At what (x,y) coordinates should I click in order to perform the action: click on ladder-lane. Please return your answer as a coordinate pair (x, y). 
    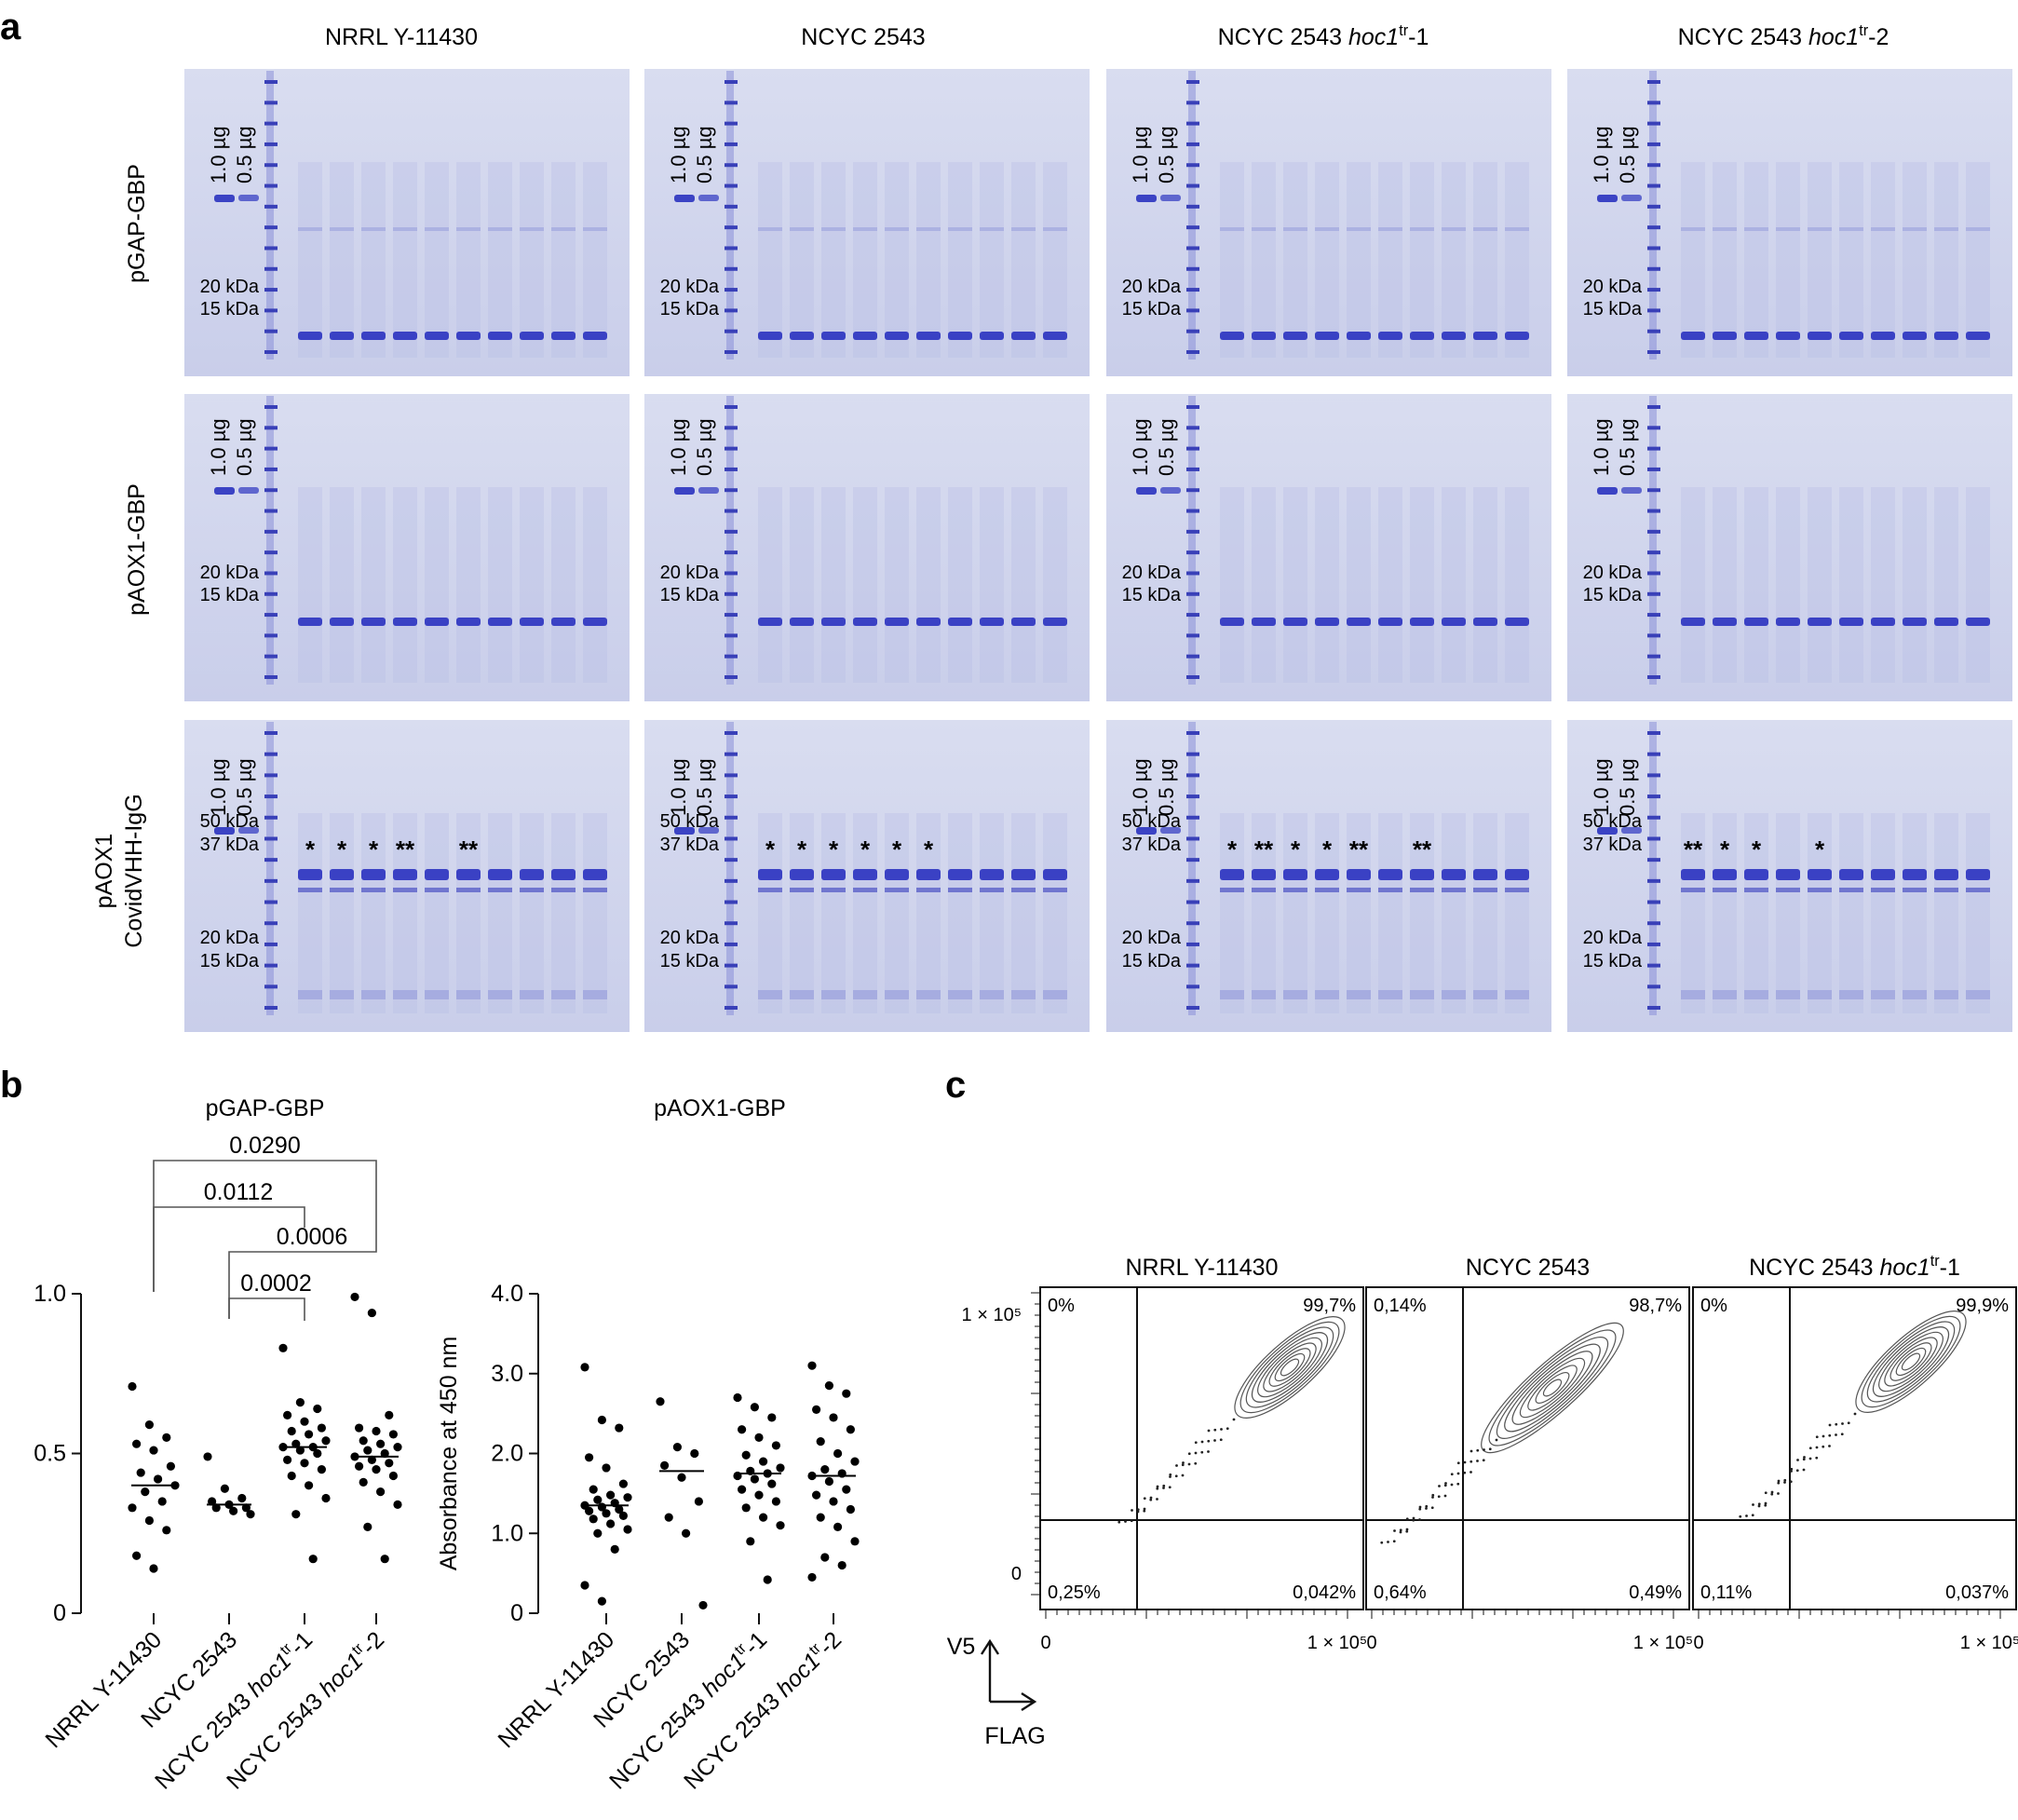
    Looking at the image, I should click on (1653, 215).